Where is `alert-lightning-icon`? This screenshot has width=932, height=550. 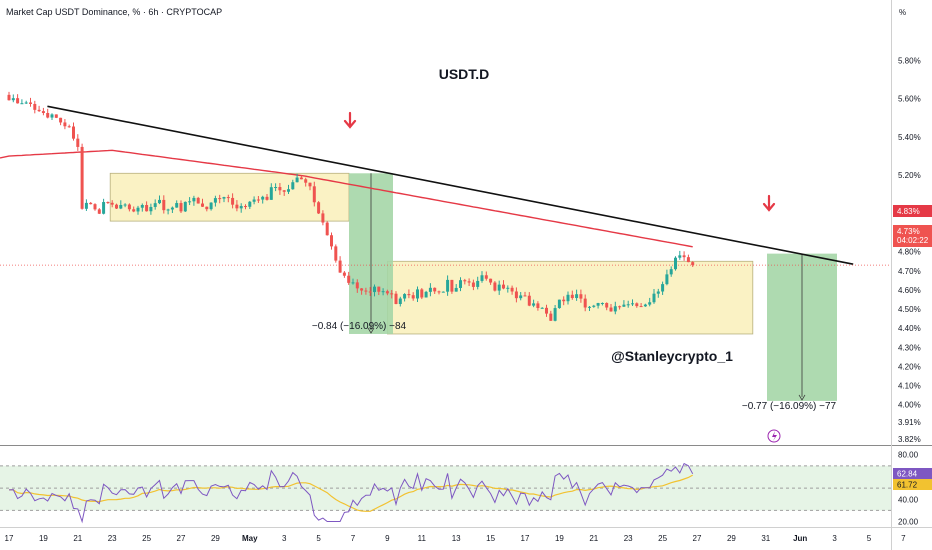 alert-lightning-icon is located at coordinates (774, 436).